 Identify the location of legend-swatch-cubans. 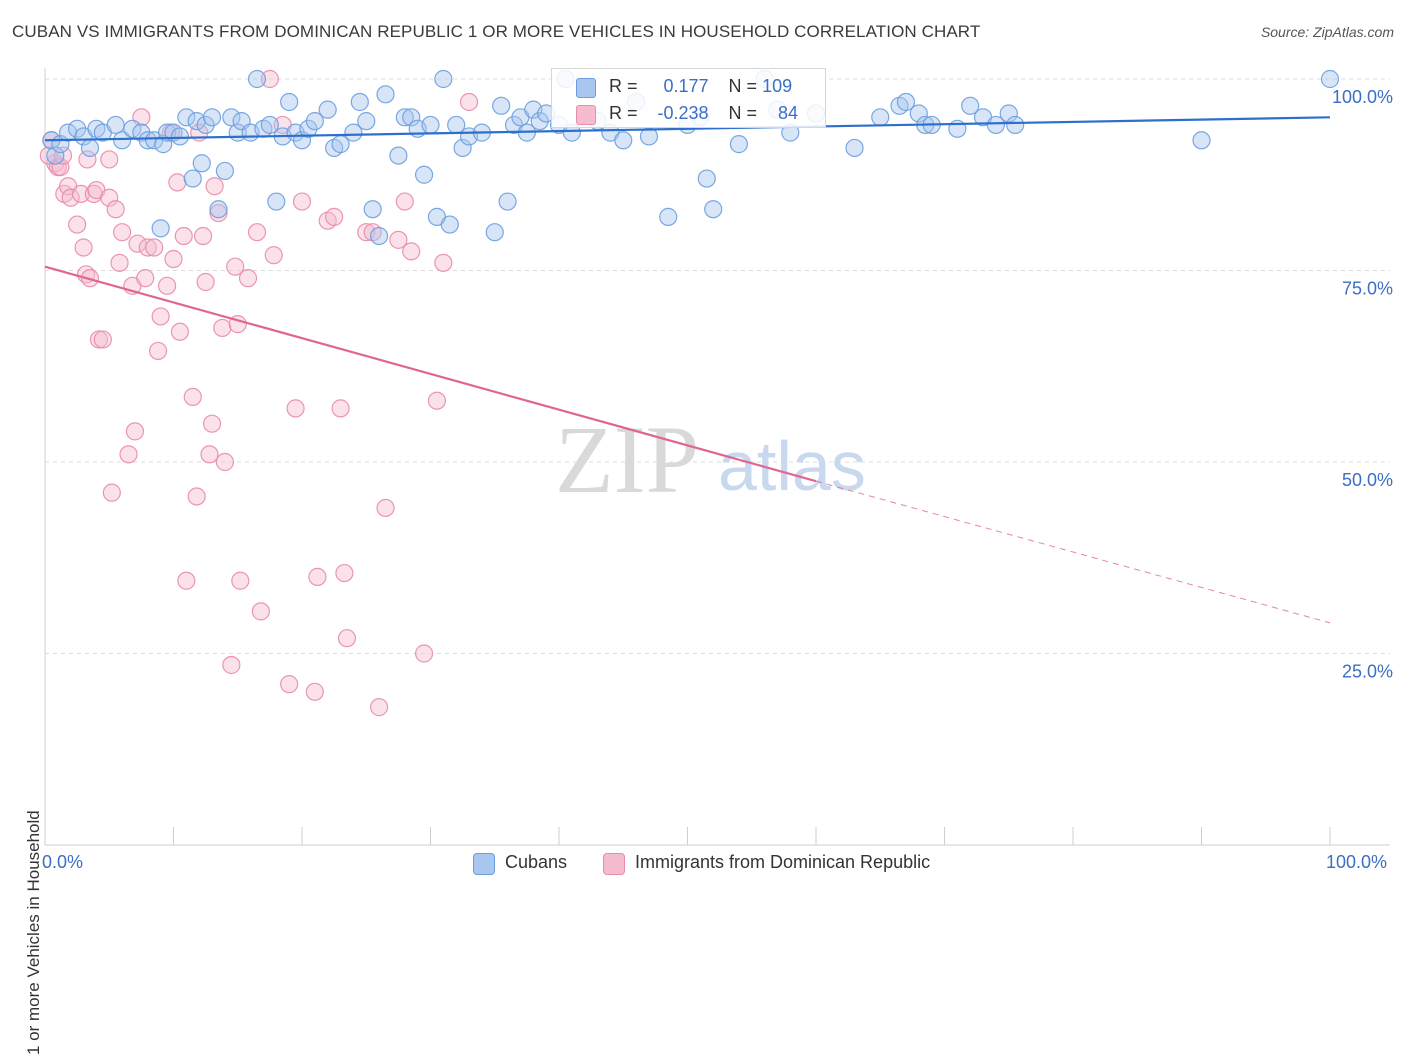
(484, 864).